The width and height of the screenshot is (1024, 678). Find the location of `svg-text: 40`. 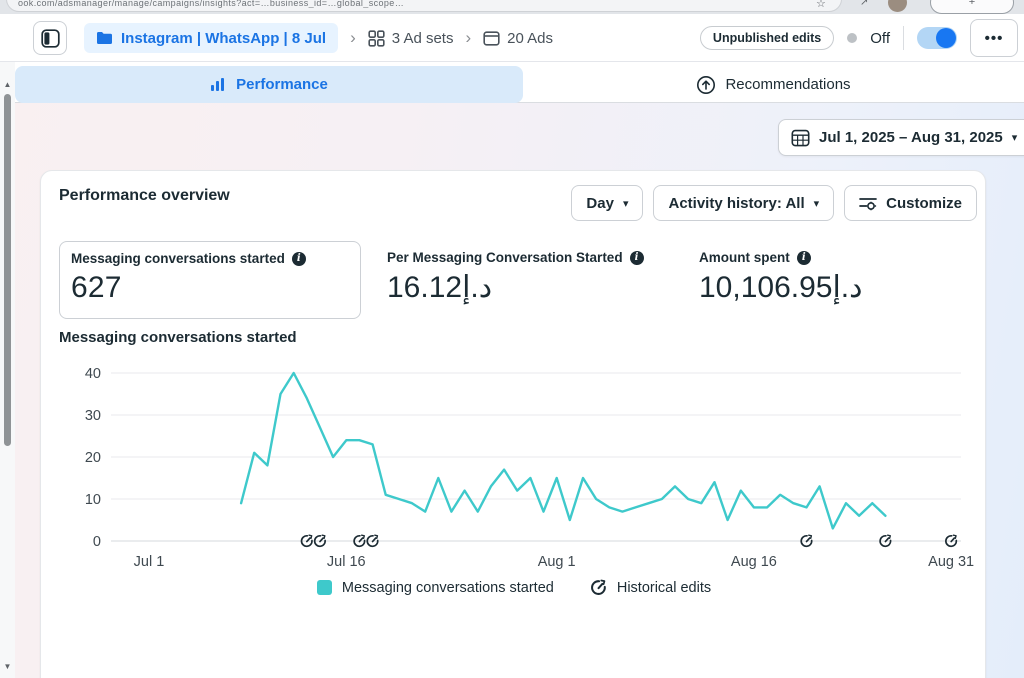

svg-text: 40 is located at coordinates (93, 374).